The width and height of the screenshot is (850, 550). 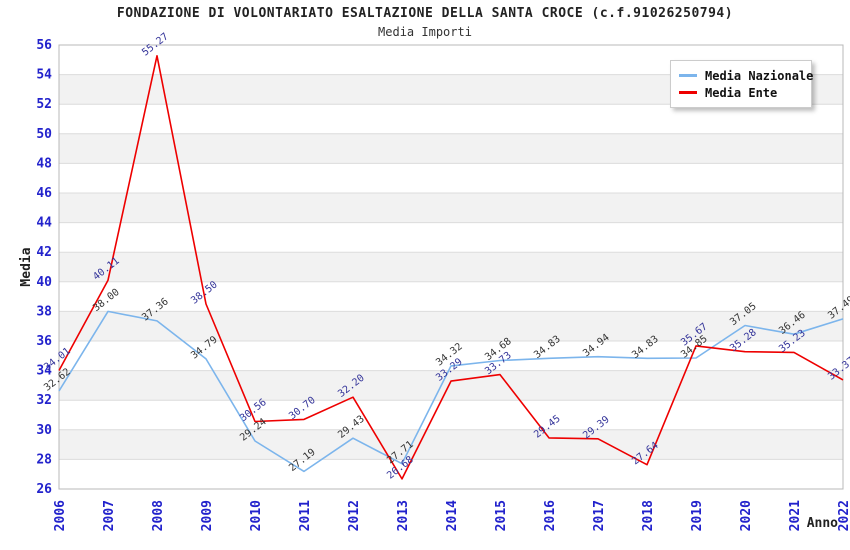 I want to click on y-tick-label: 50, so click(x=44, y=134).